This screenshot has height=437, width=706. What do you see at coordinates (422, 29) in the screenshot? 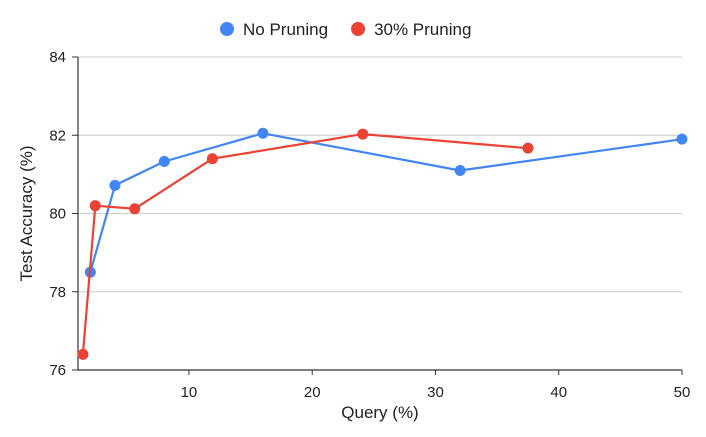
I see `legend-label-30-pruning: 30% Pruning` at bounding box center [422, 29].